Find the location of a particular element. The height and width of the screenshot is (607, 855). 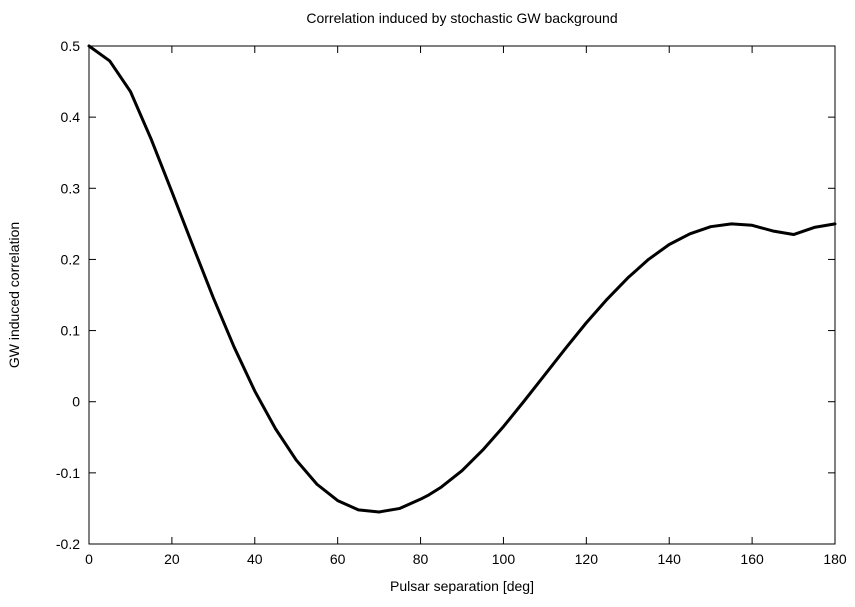

y-tick-label: 0.2 is located at coordinates (71, 259).